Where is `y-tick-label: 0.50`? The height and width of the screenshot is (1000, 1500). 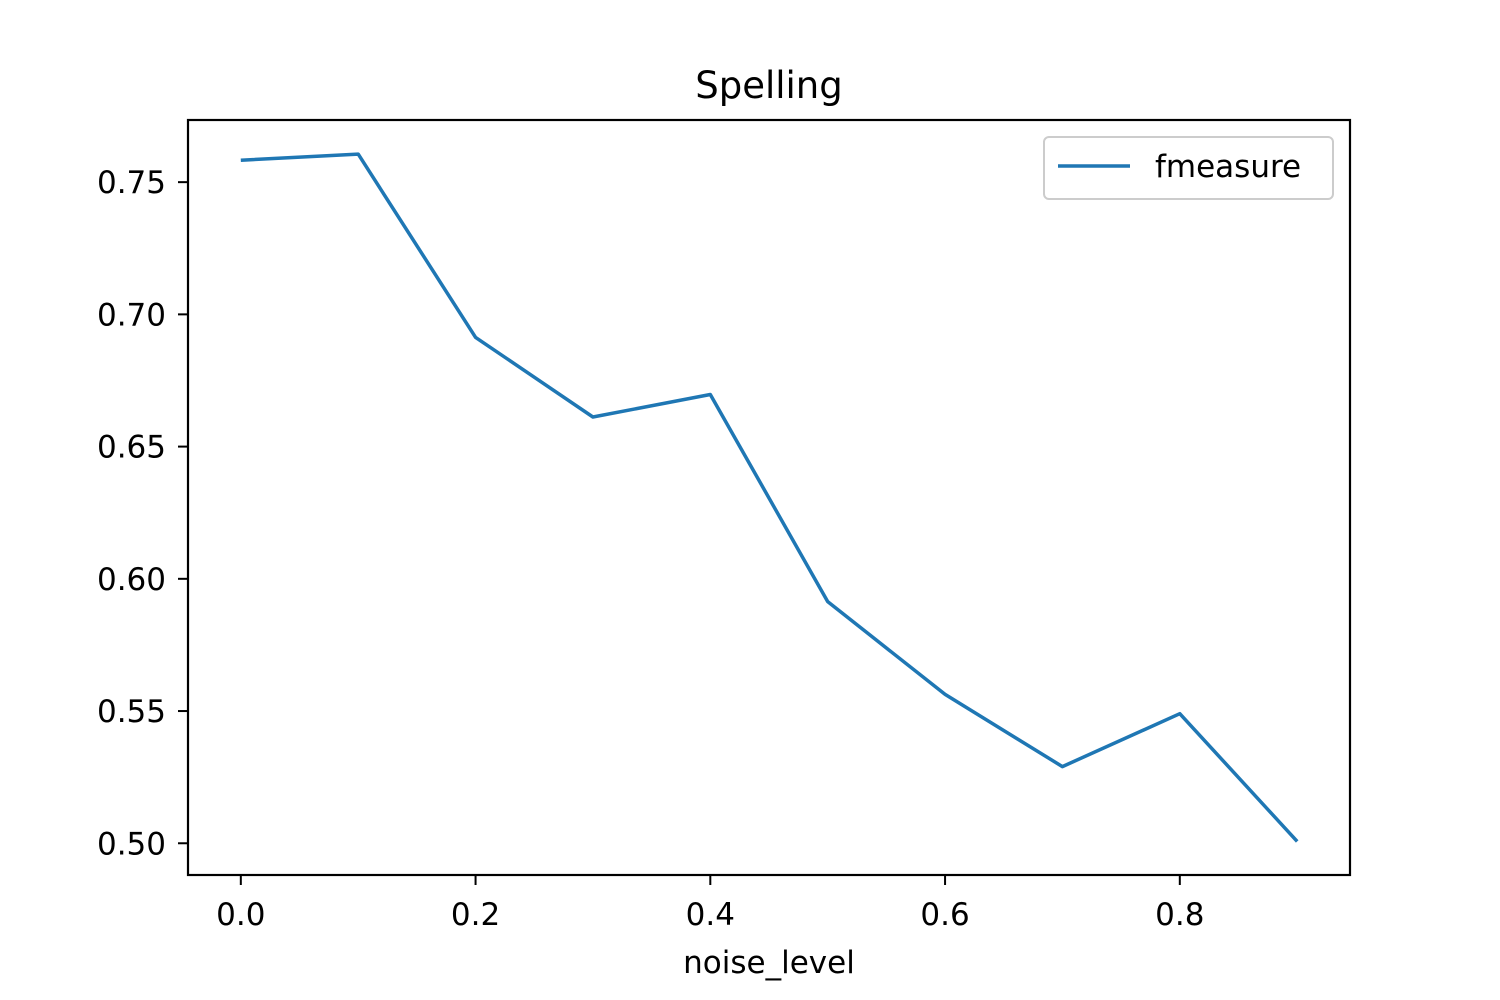 y-tick-label: 0.50 is located at coordinates (131, 844).